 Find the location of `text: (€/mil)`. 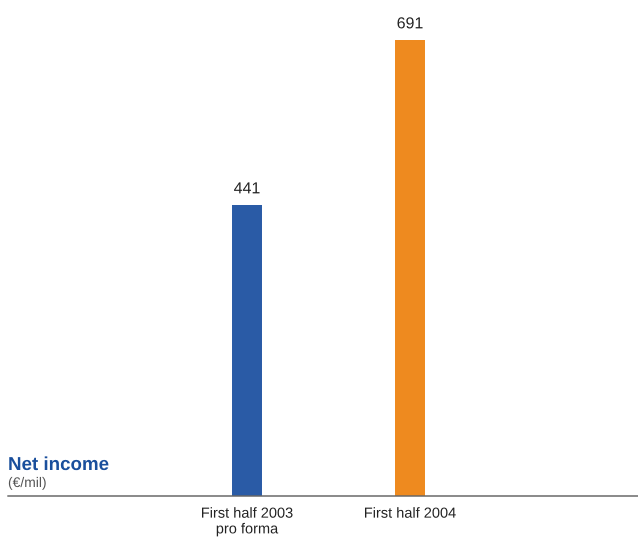

text: (€/mil) is located at coordinates (27, 483).